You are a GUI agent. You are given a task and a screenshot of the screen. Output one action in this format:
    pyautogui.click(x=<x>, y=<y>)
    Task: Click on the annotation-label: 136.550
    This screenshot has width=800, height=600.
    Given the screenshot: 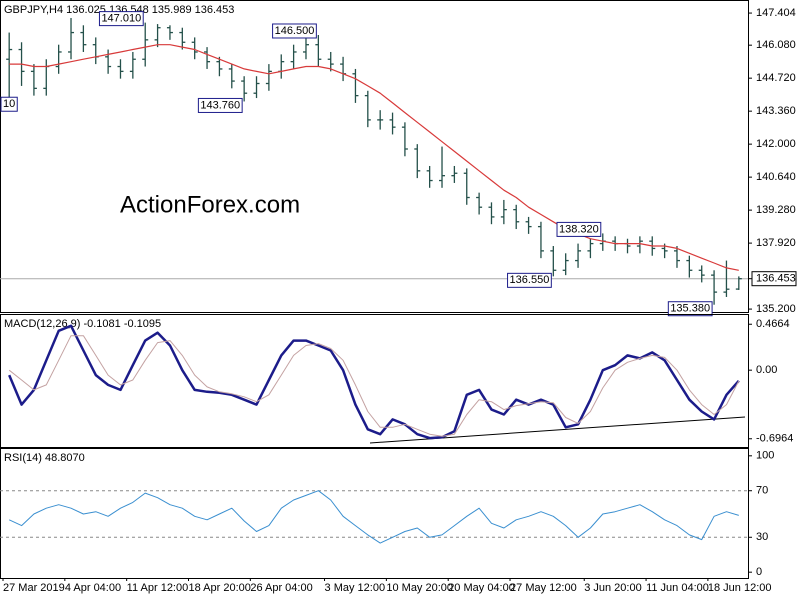 What is the action you would take?
    pyautogui.click(x=530, y=280)
    